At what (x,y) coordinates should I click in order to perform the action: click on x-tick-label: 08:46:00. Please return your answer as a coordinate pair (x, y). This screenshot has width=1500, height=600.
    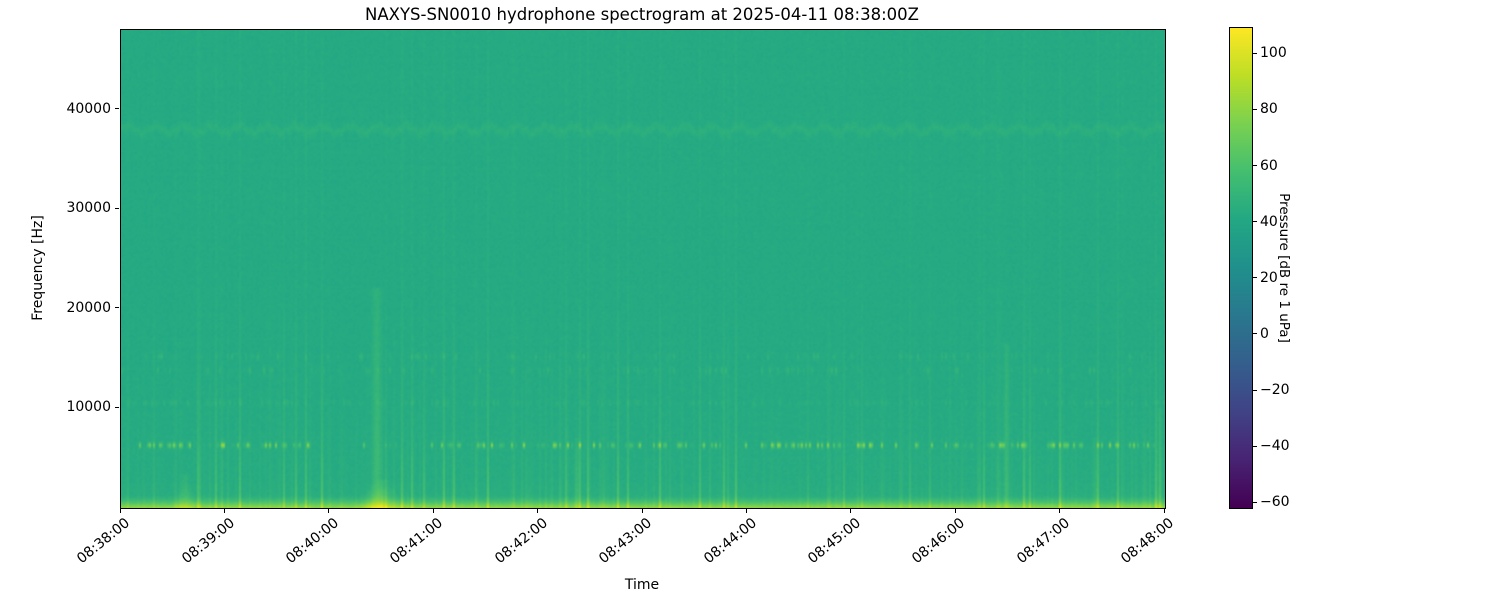
    Looking at the image, I should click on (939, 541).